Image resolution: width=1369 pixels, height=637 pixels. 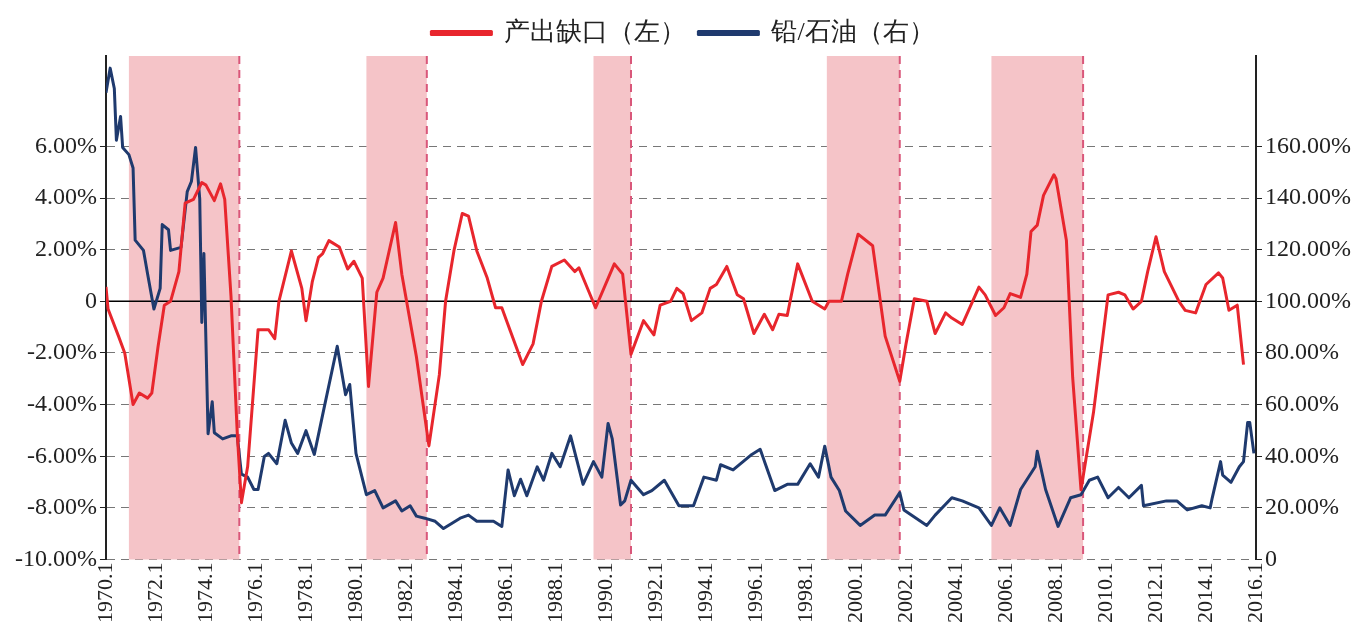 I want to click on y-tick-label: 2.00%, so click(x=65, y=247).